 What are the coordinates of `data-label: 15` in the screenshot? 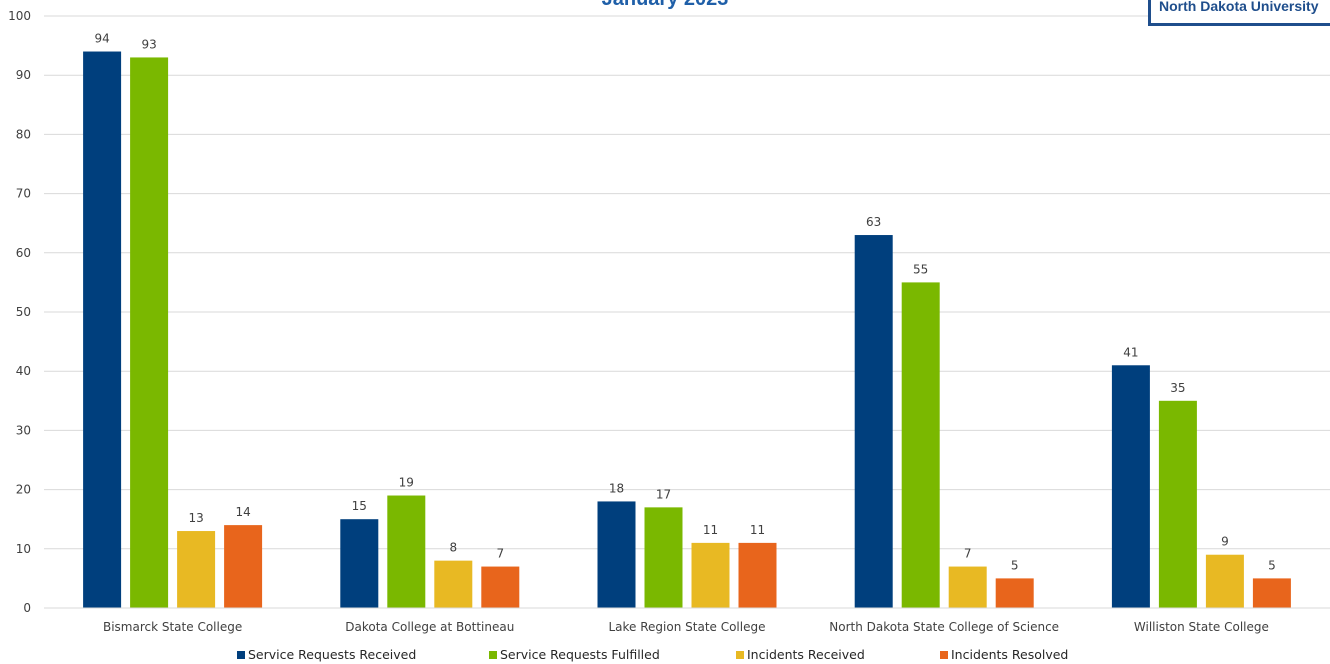 It's located at (359, 506).